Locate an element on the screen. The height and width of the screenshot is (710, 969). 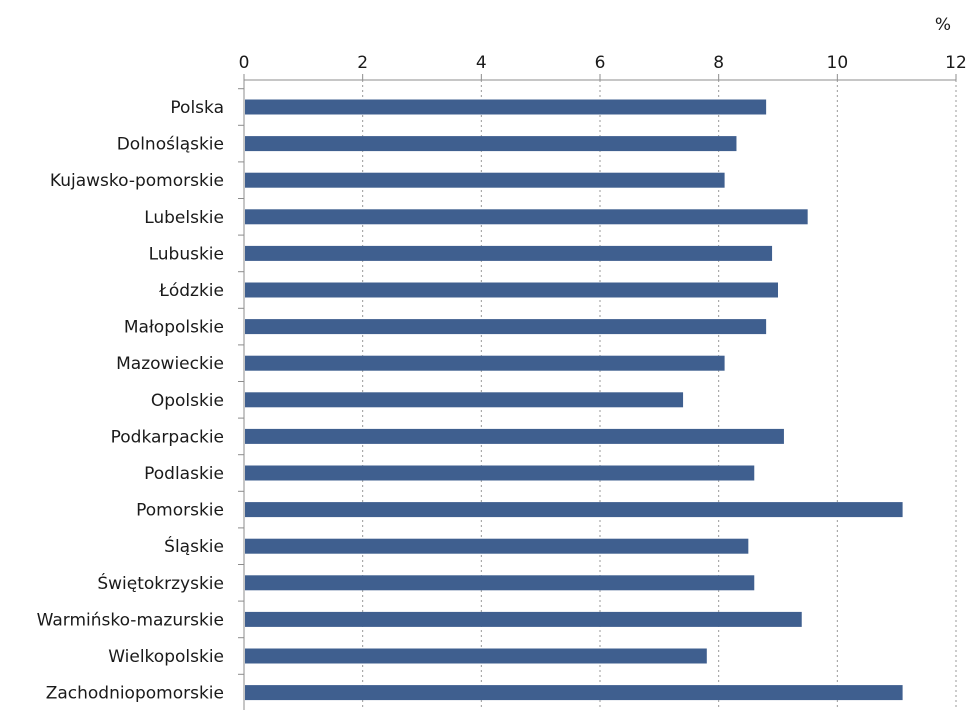
category-label-7: Mazowieckie is located at coordinates (170, 364).